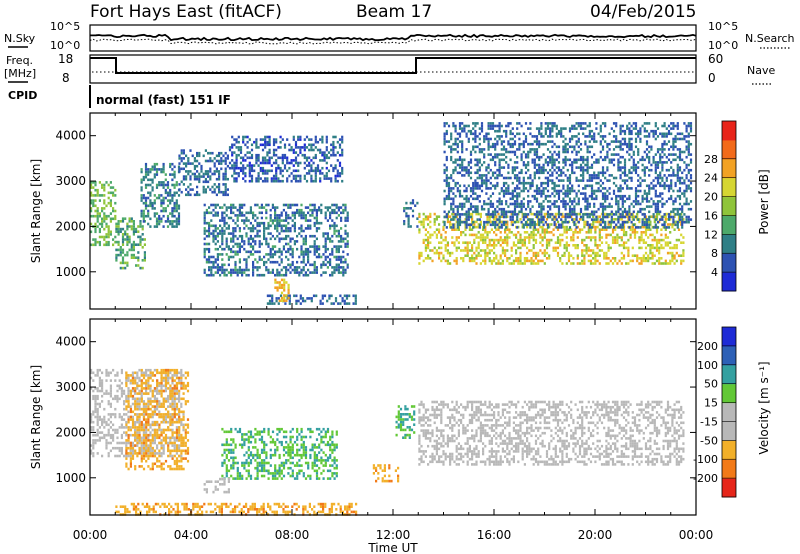 This screenshot has height=554, width=800. What do you see at coordinates (389, 68) in the screenshot?
I see `freq-panel: Freq. [MHz] 18 8 60 0 Nave` at bounding box center [389, 68].